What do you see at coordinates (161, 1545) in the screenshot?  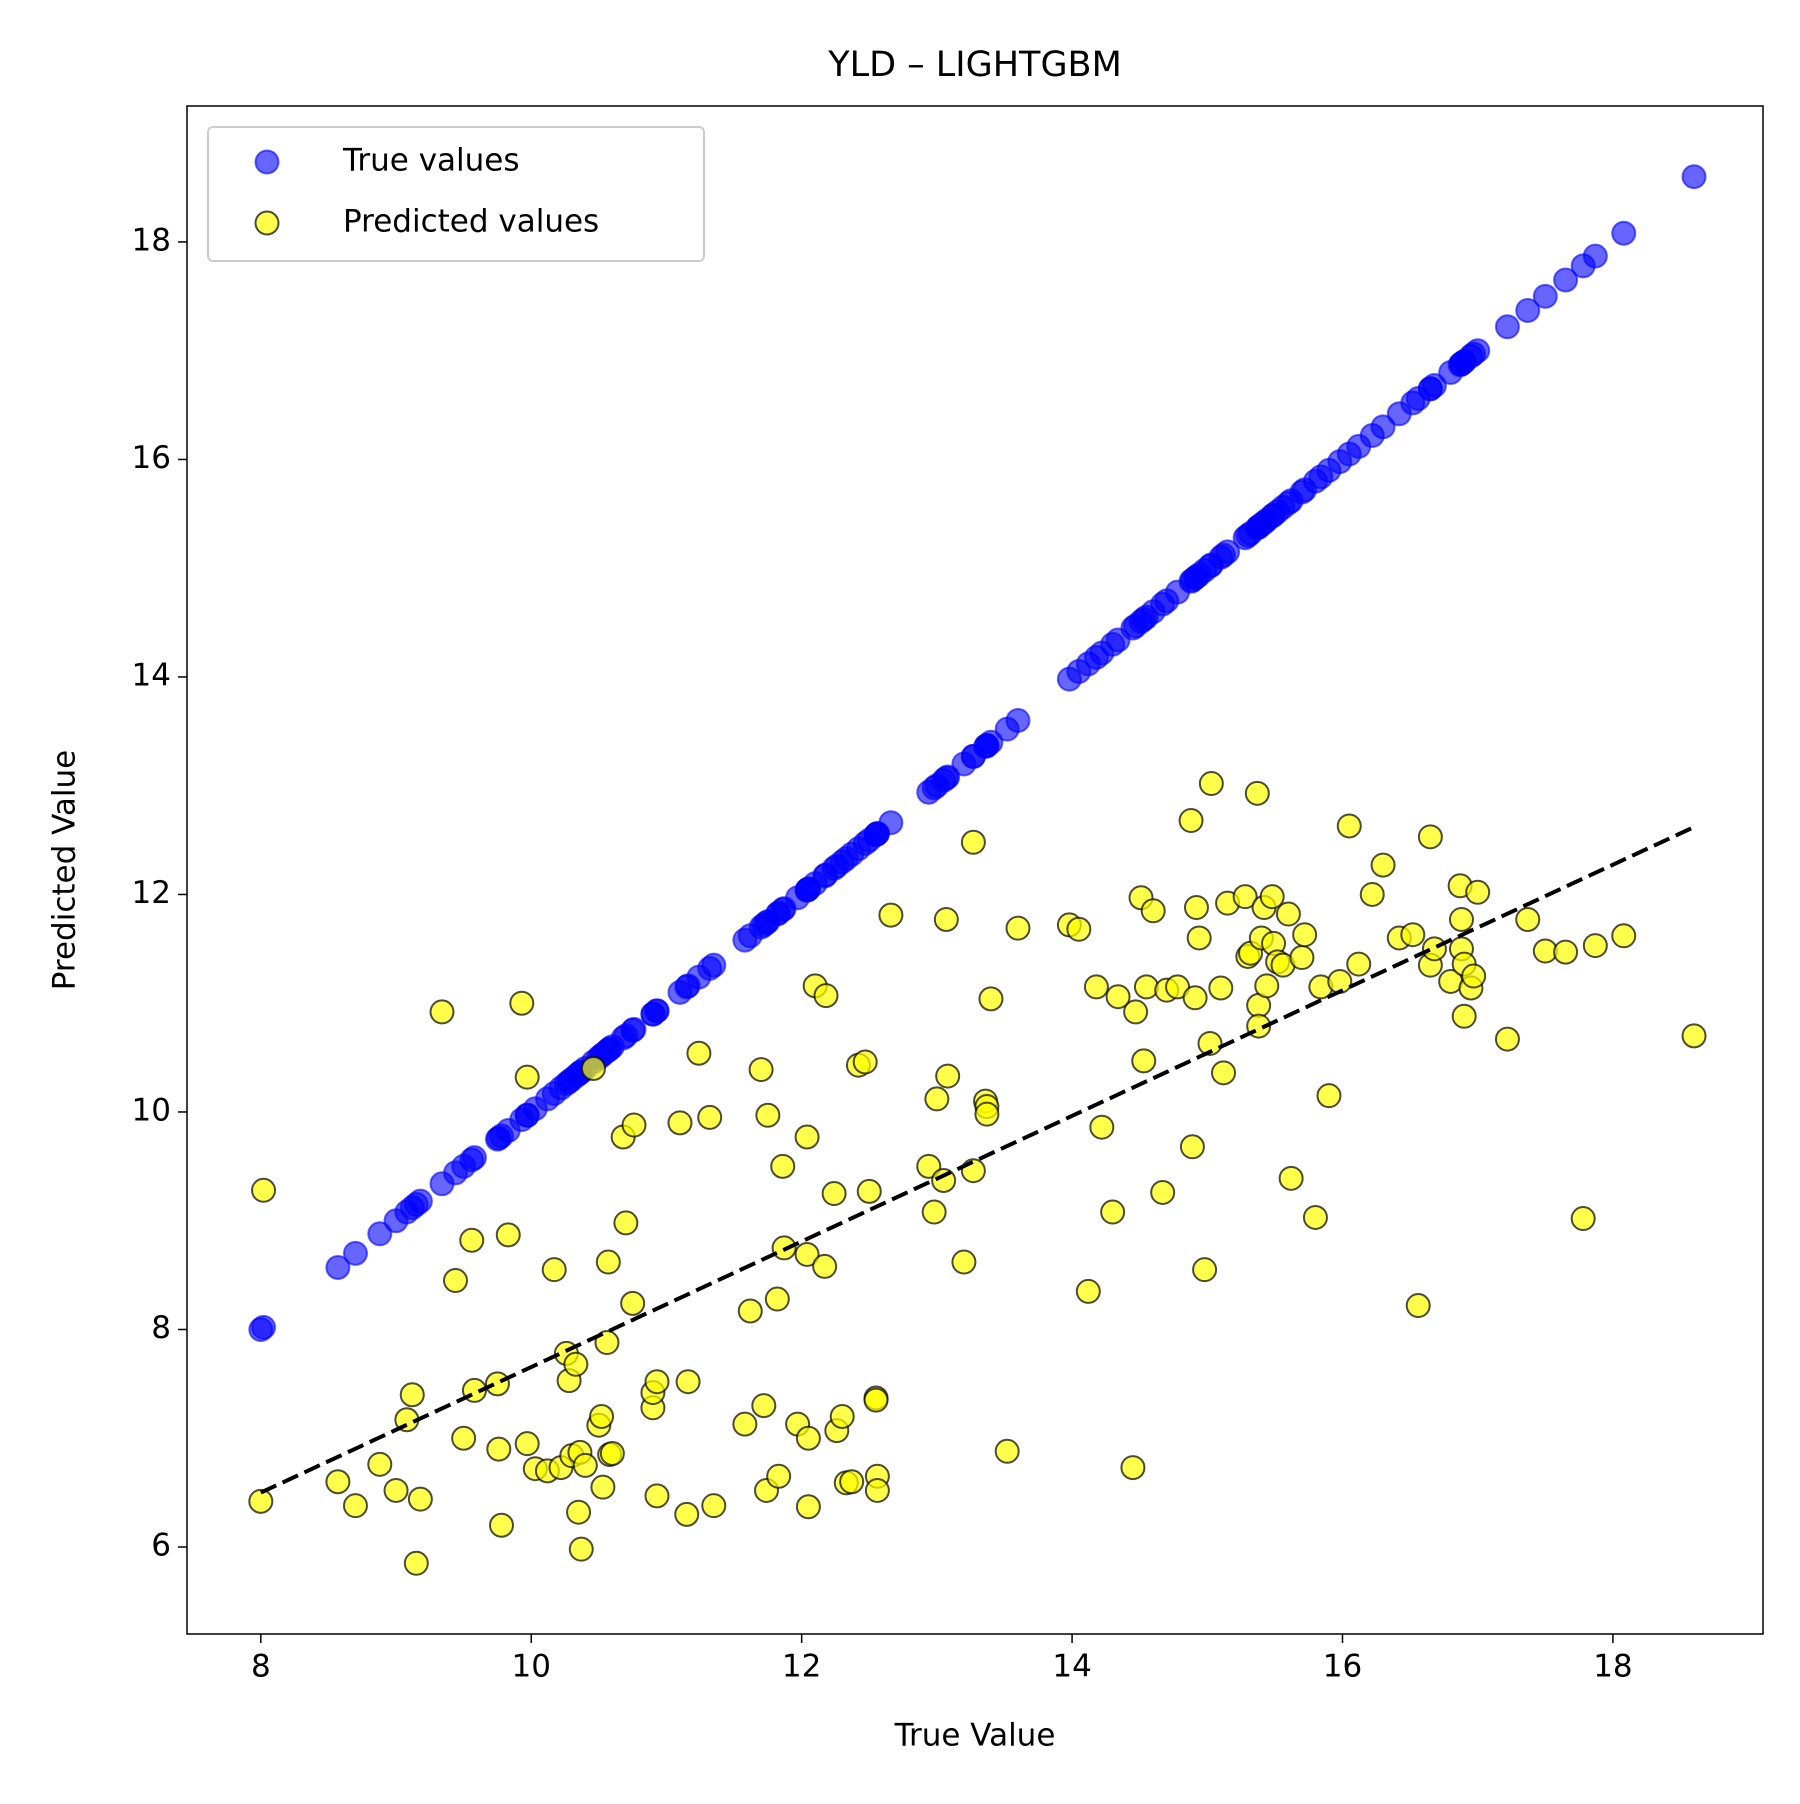 I see `y-tick-label: 6` at bounding box center [161, 1545].